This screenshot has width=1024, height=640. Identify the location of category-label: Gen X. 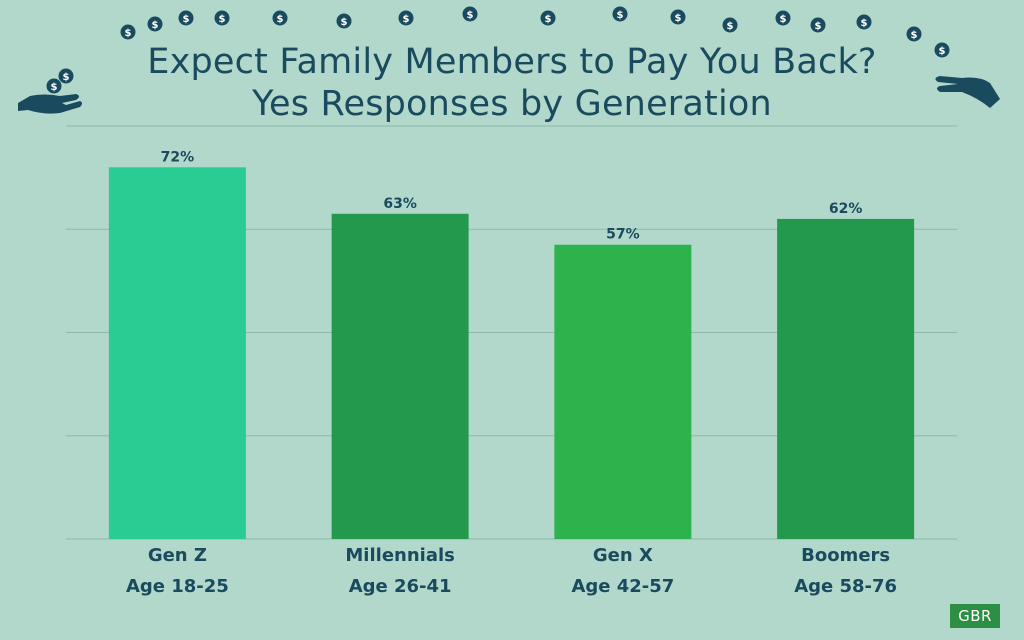
(622, 555).